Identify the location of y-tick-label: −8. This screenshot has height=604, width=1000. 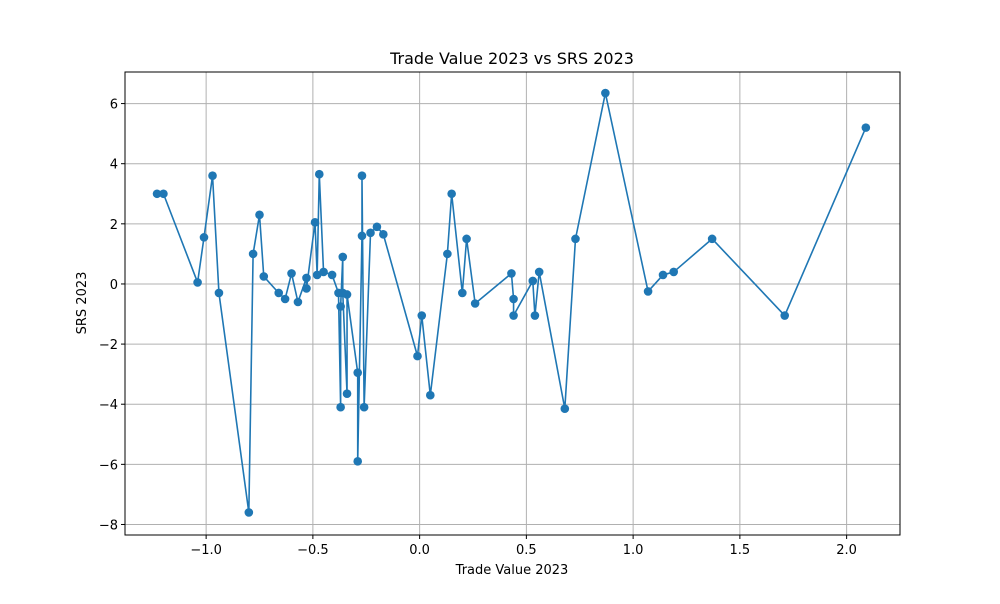
(108, 525).